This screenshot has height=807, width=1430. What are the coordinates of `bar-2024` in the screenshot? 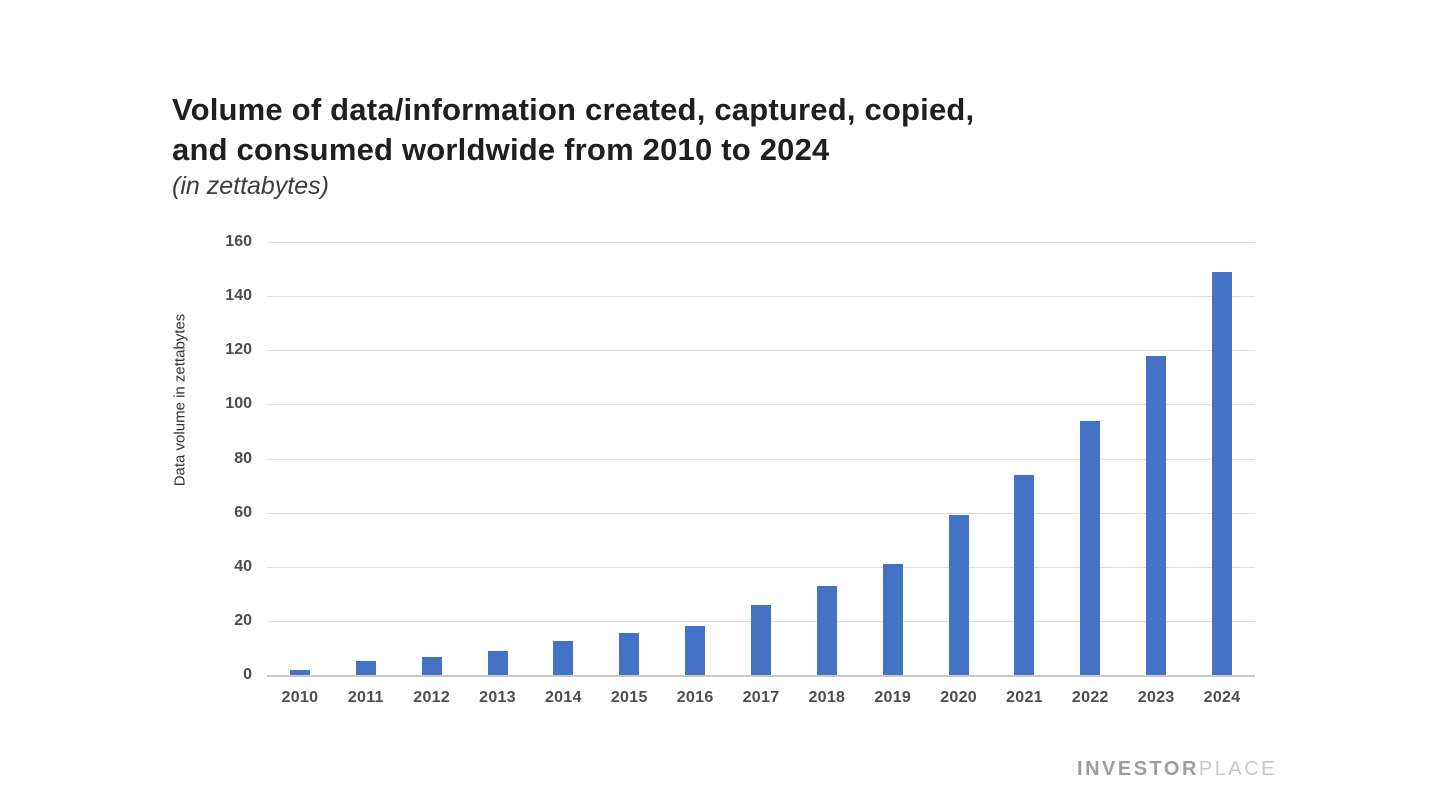 It's located at (1222, 473).